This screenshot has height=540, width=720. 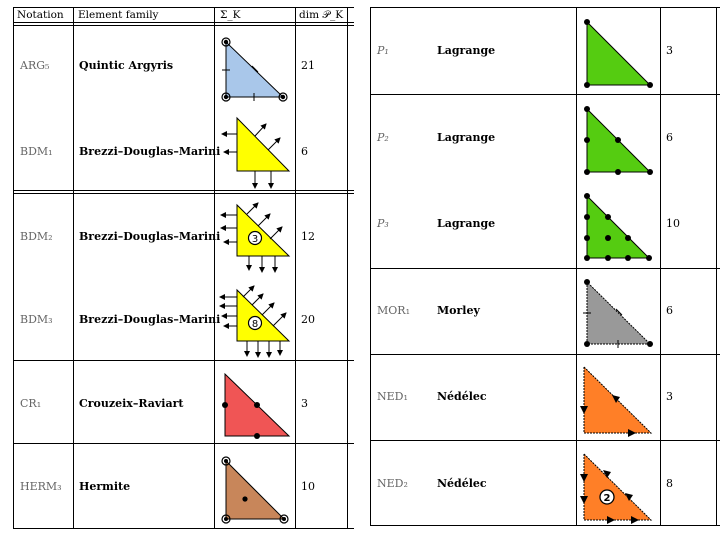 I want to click on crouzeix-raviart-triangle-diagram, so click(x=256, y=405).